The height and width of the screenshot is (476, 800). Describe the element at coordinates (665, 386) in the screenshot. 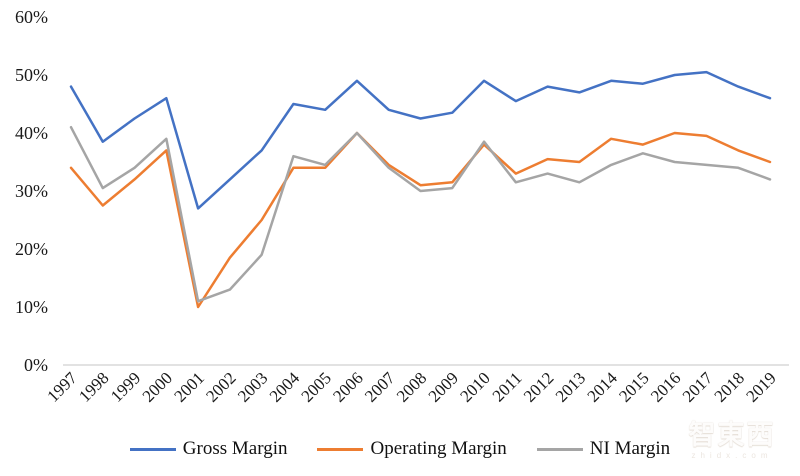

I see `x-tick-label: 2016` at that location.